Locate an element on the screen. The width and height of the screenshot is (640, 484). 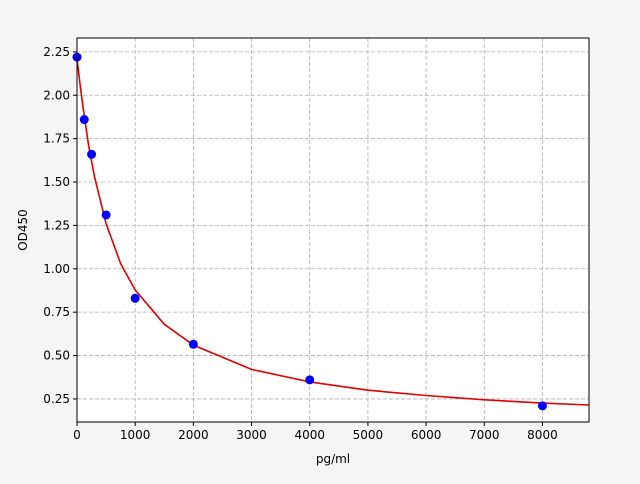
y-tick-label: 0.25 is located at coordinates (56, 399).